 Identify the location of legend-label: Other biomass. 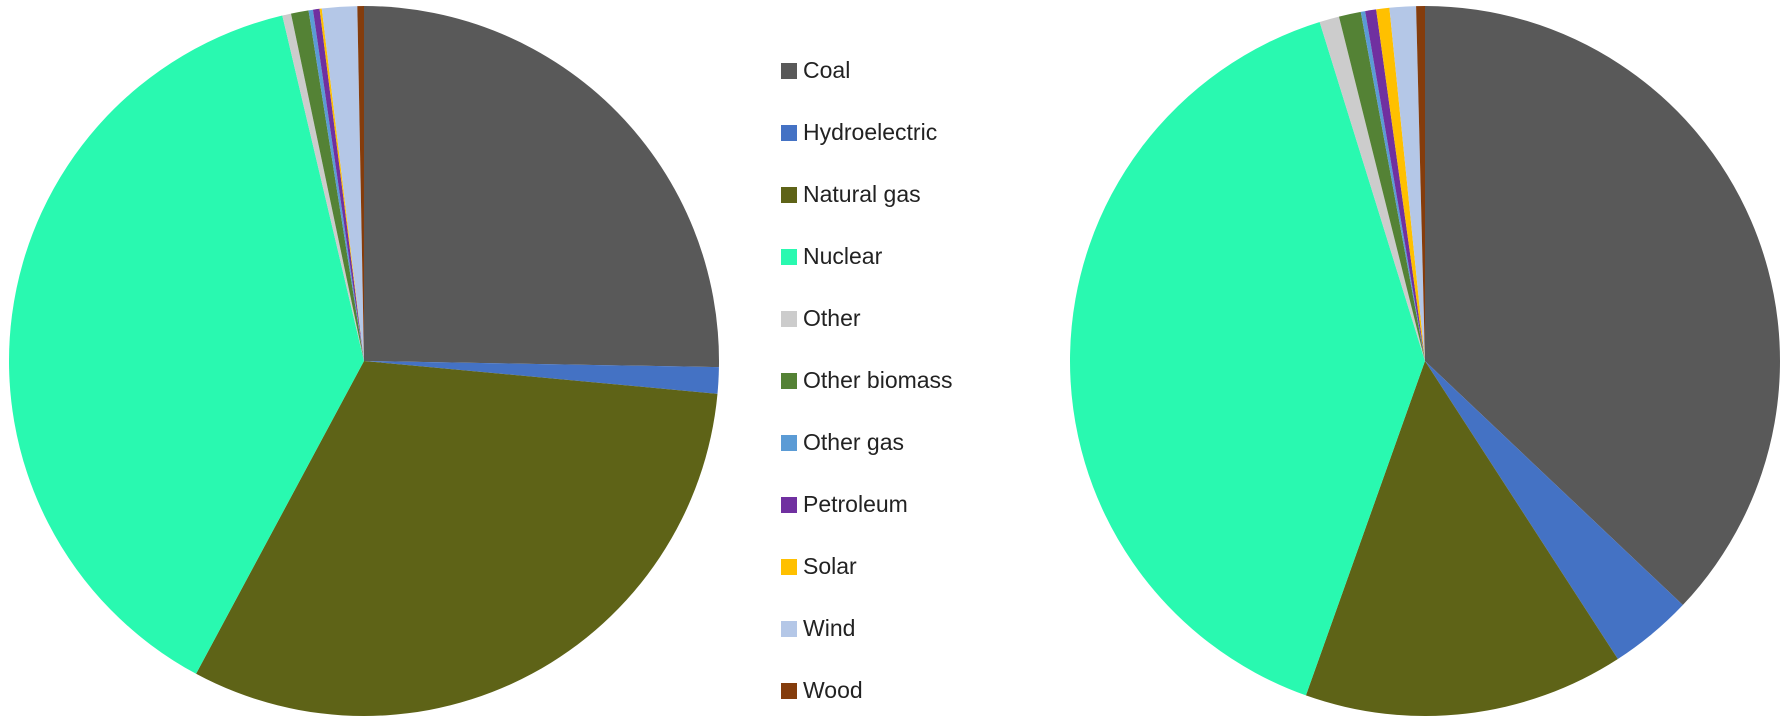
(878, 380).